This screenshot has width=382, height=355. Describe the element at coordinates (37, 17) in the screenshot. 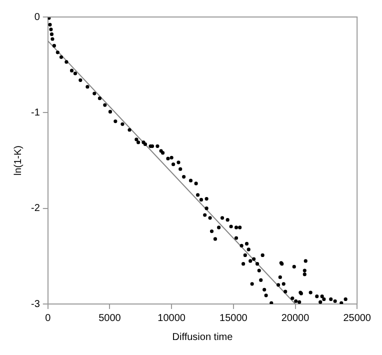

I see `y-tick-label: 0` at that location.